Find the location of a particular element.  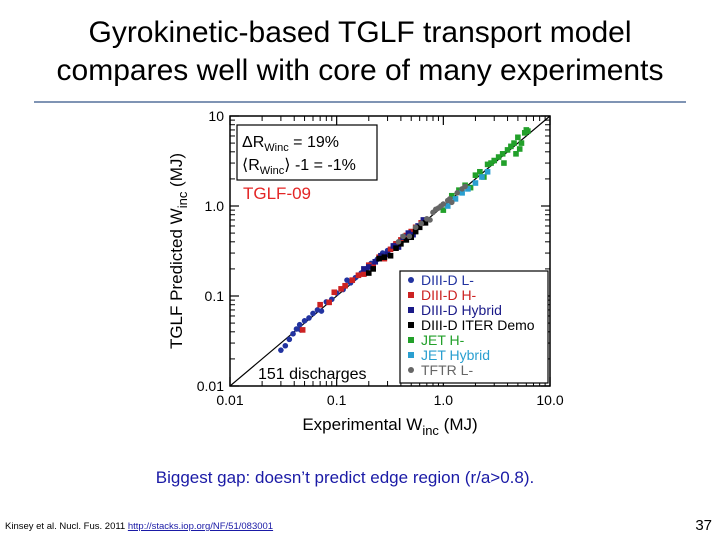

y-axis-label: TGLF Predicted Winc (MJ) is located at coordinates (178, 251).